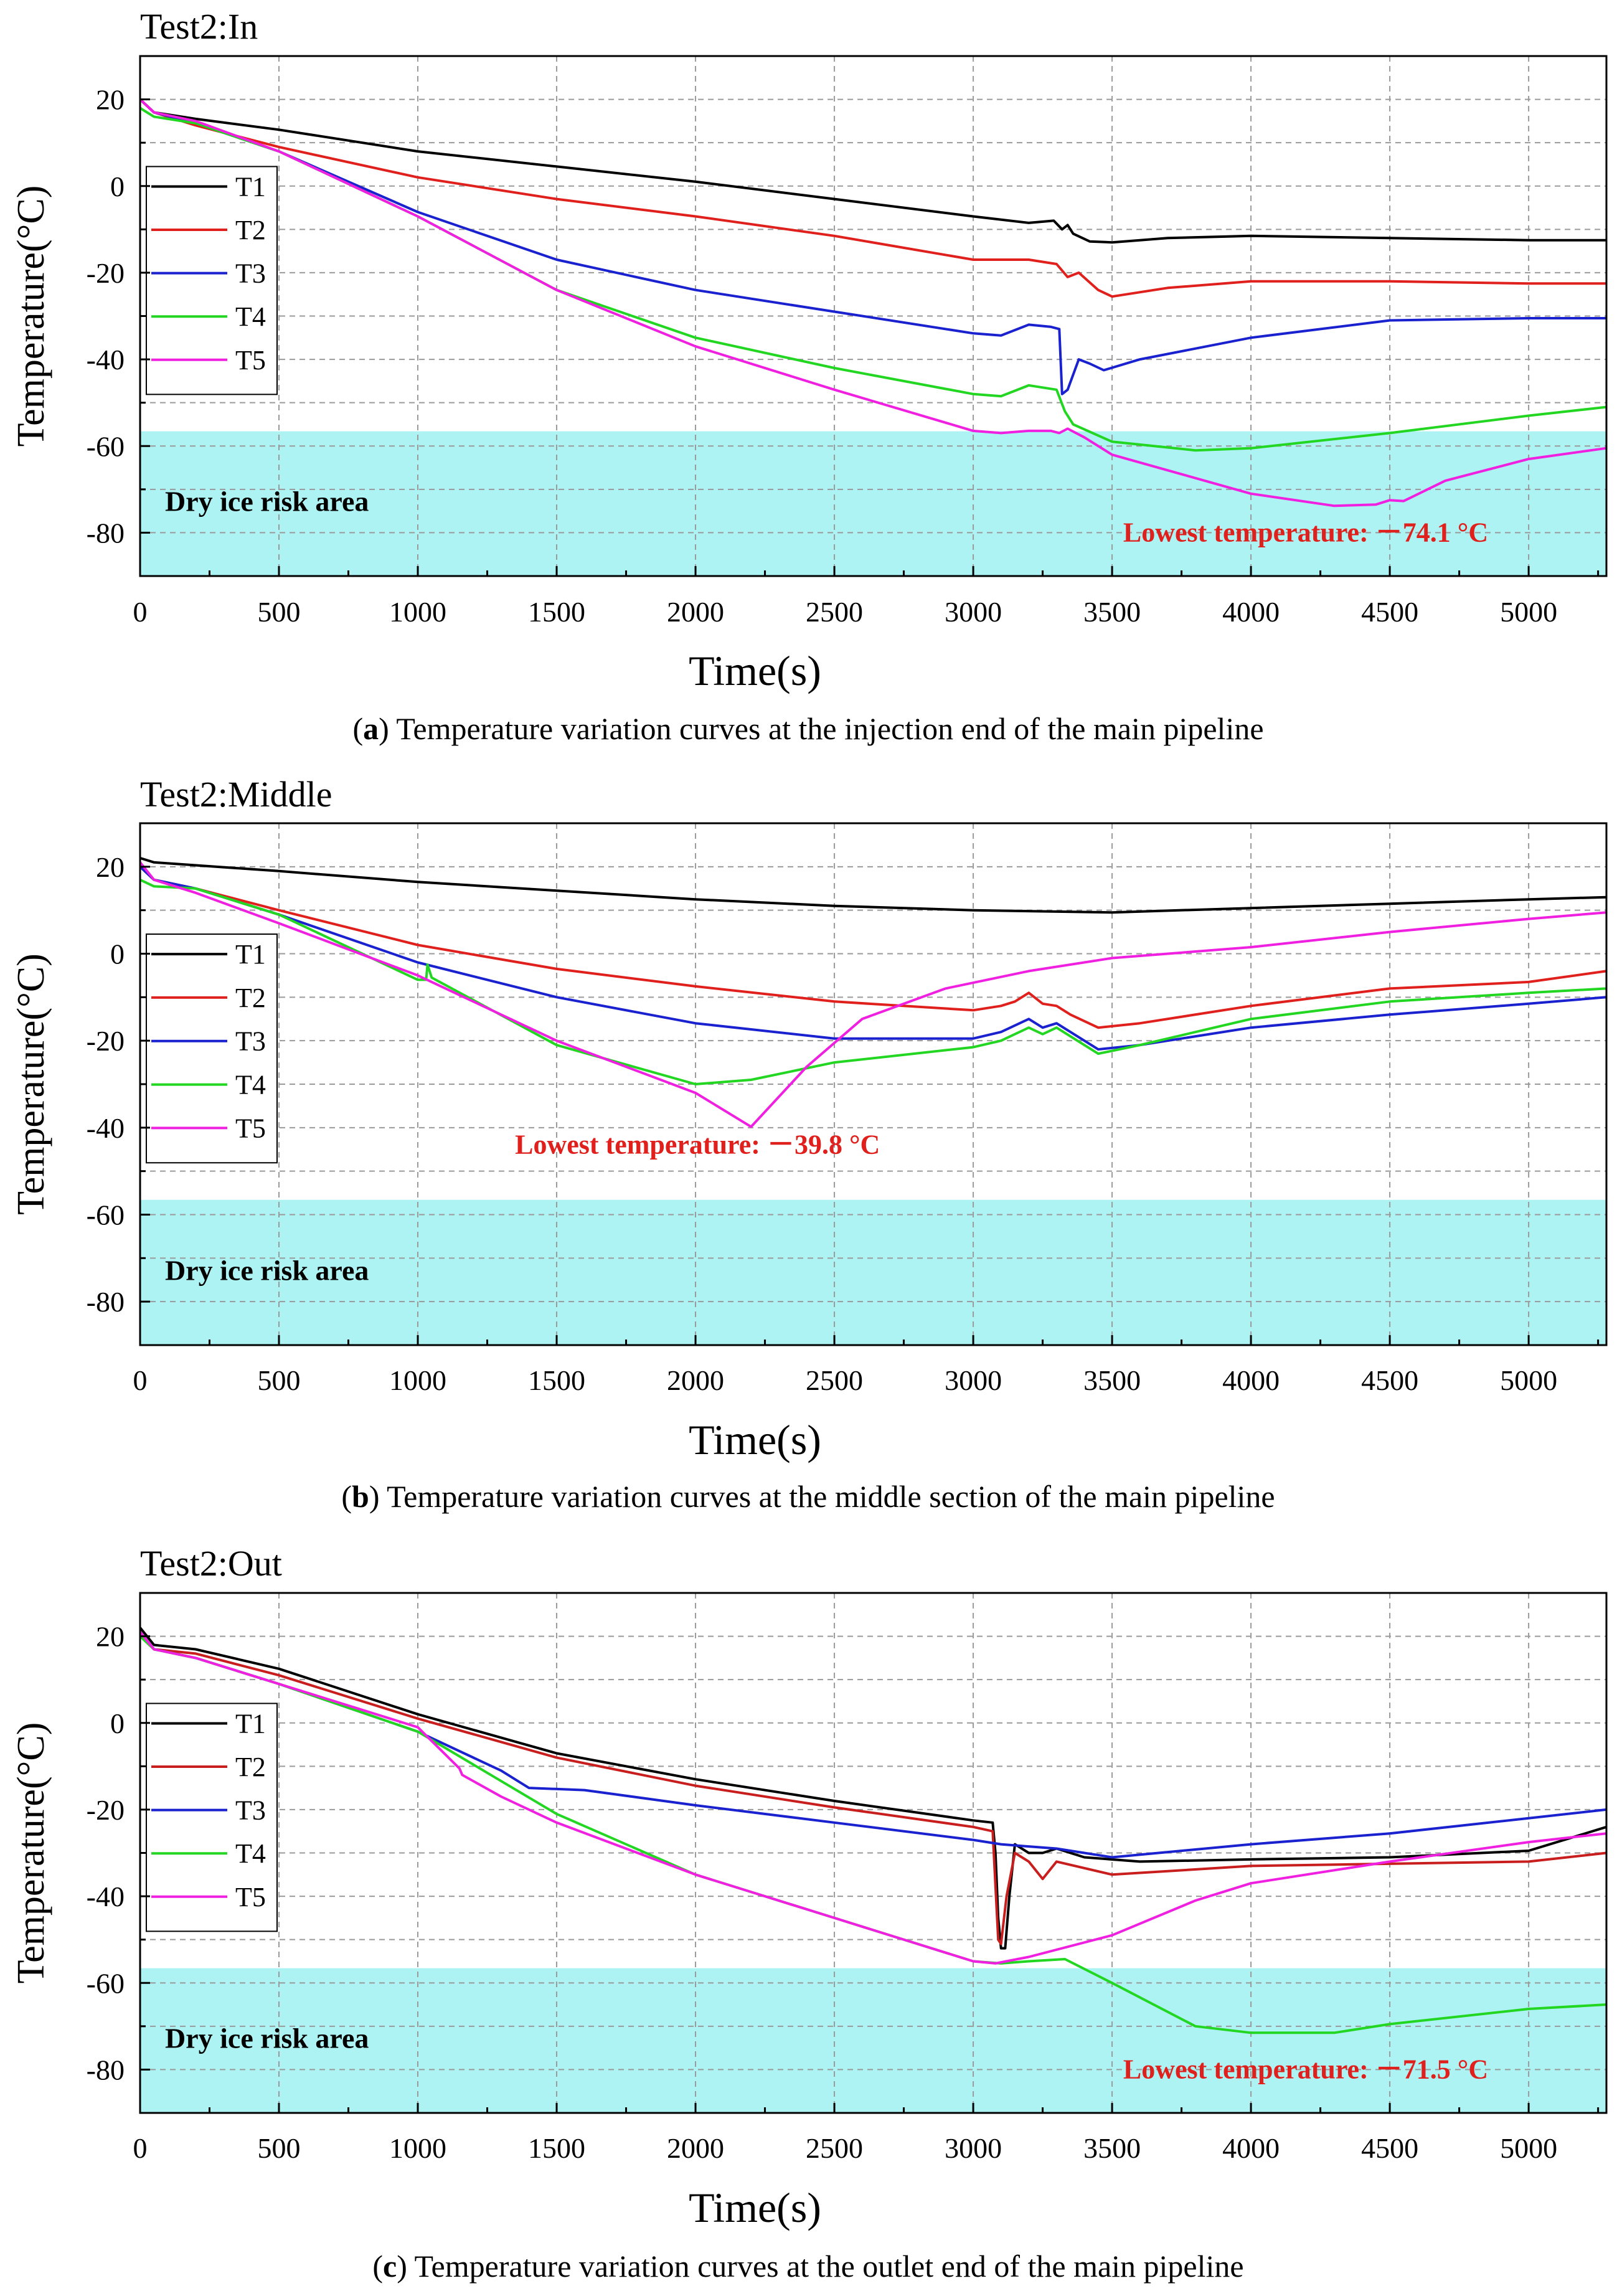  I want to click on x-axis-label-b: Time(s), so click(755, 1439).